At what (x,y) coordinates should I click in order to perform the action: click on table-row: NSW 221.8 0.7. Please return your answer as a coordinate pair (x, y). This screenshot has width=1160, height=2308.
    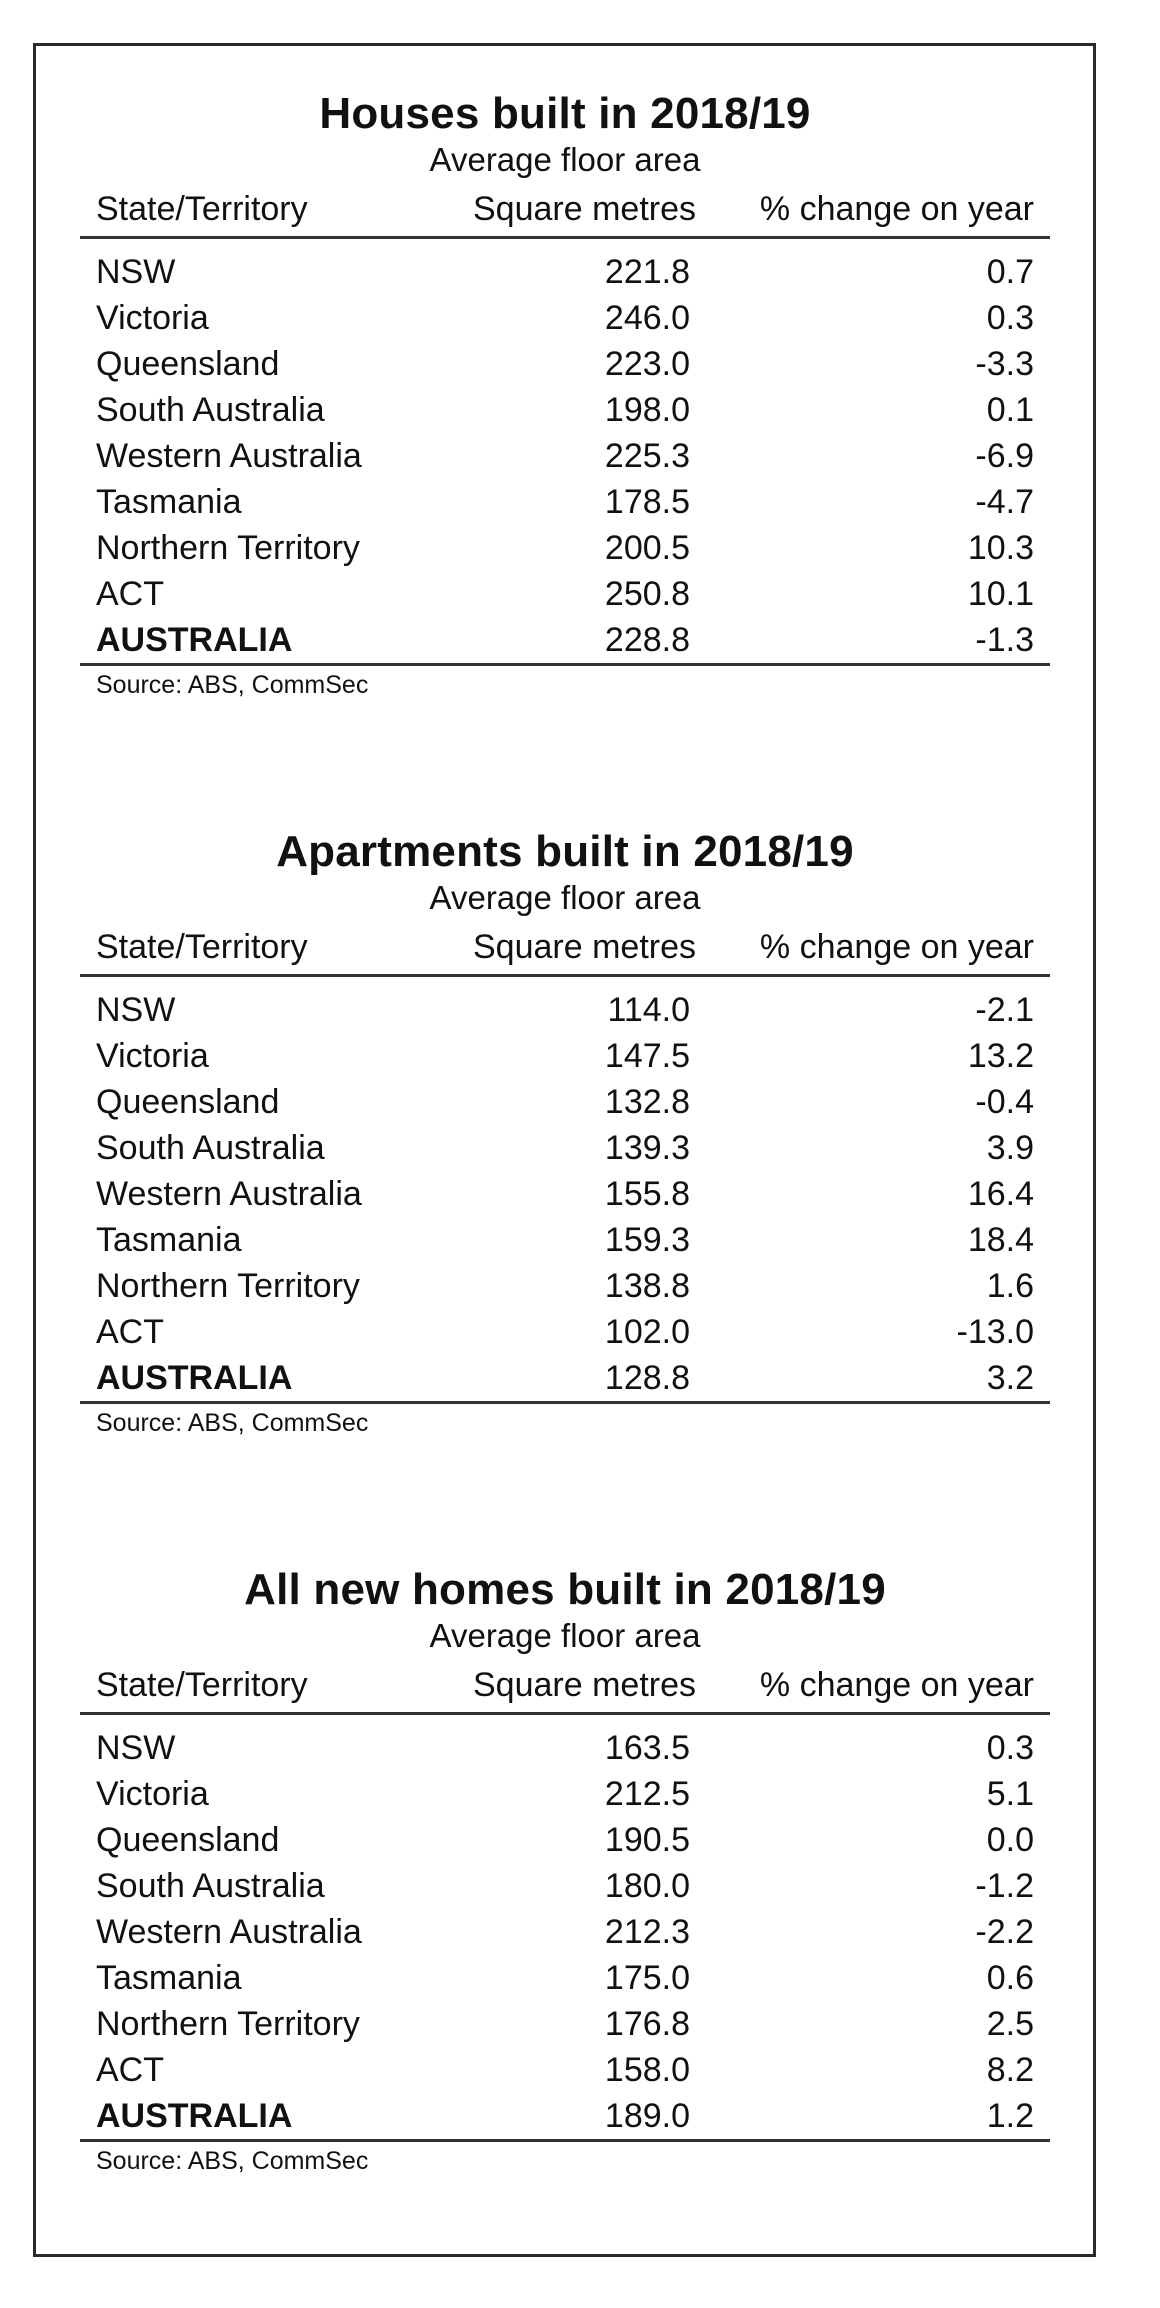
    Looking at the image, I should click on (565, 272).